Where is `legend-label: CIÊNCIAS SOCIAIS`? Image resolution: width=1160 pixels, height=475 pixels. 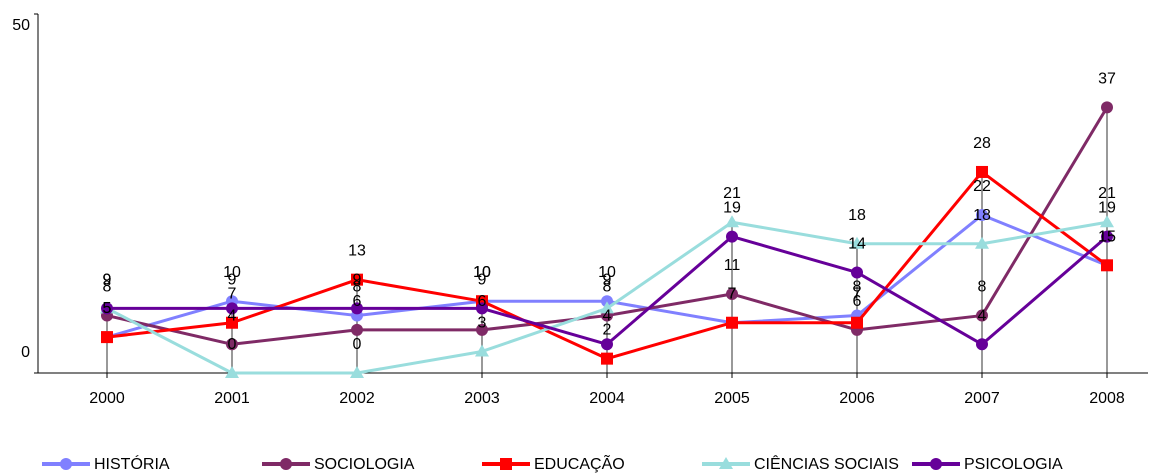
legend-label: CIÊNCIAS SOCIAIS is located at coordinates (826, 463).